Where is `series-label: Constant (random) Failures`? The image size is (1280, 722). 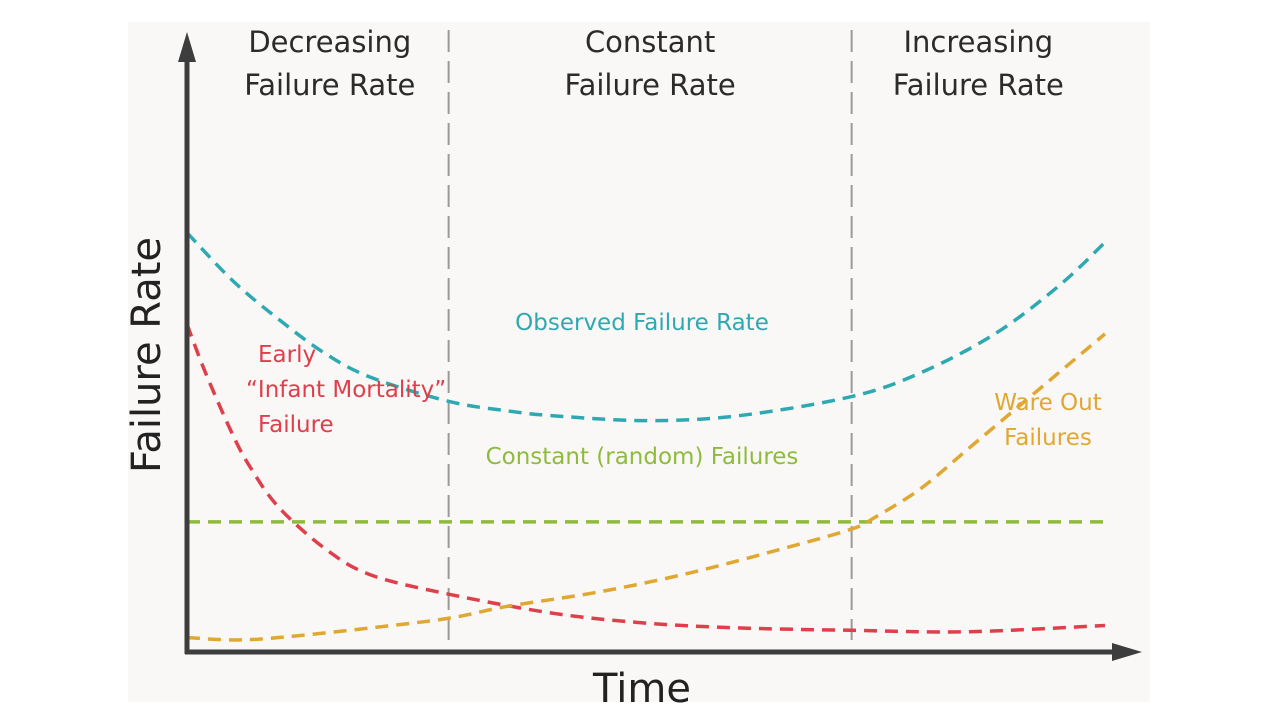 series-label: Constant (random) Failures is located at coordinates (642, 457).